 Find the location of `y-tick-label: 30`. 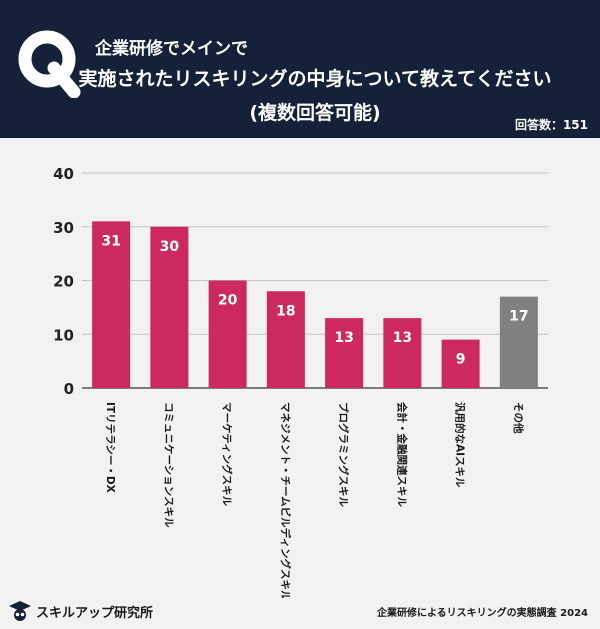

y-tick-label: 30 is located at coordinates (63, 228).